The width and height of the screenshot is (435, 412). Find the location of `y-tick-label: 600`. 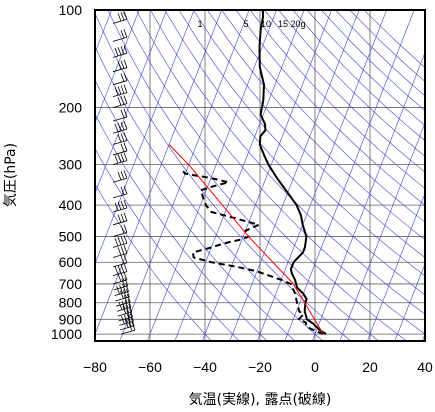

y-tick-label: 600 is located at coordinates (71, 262).